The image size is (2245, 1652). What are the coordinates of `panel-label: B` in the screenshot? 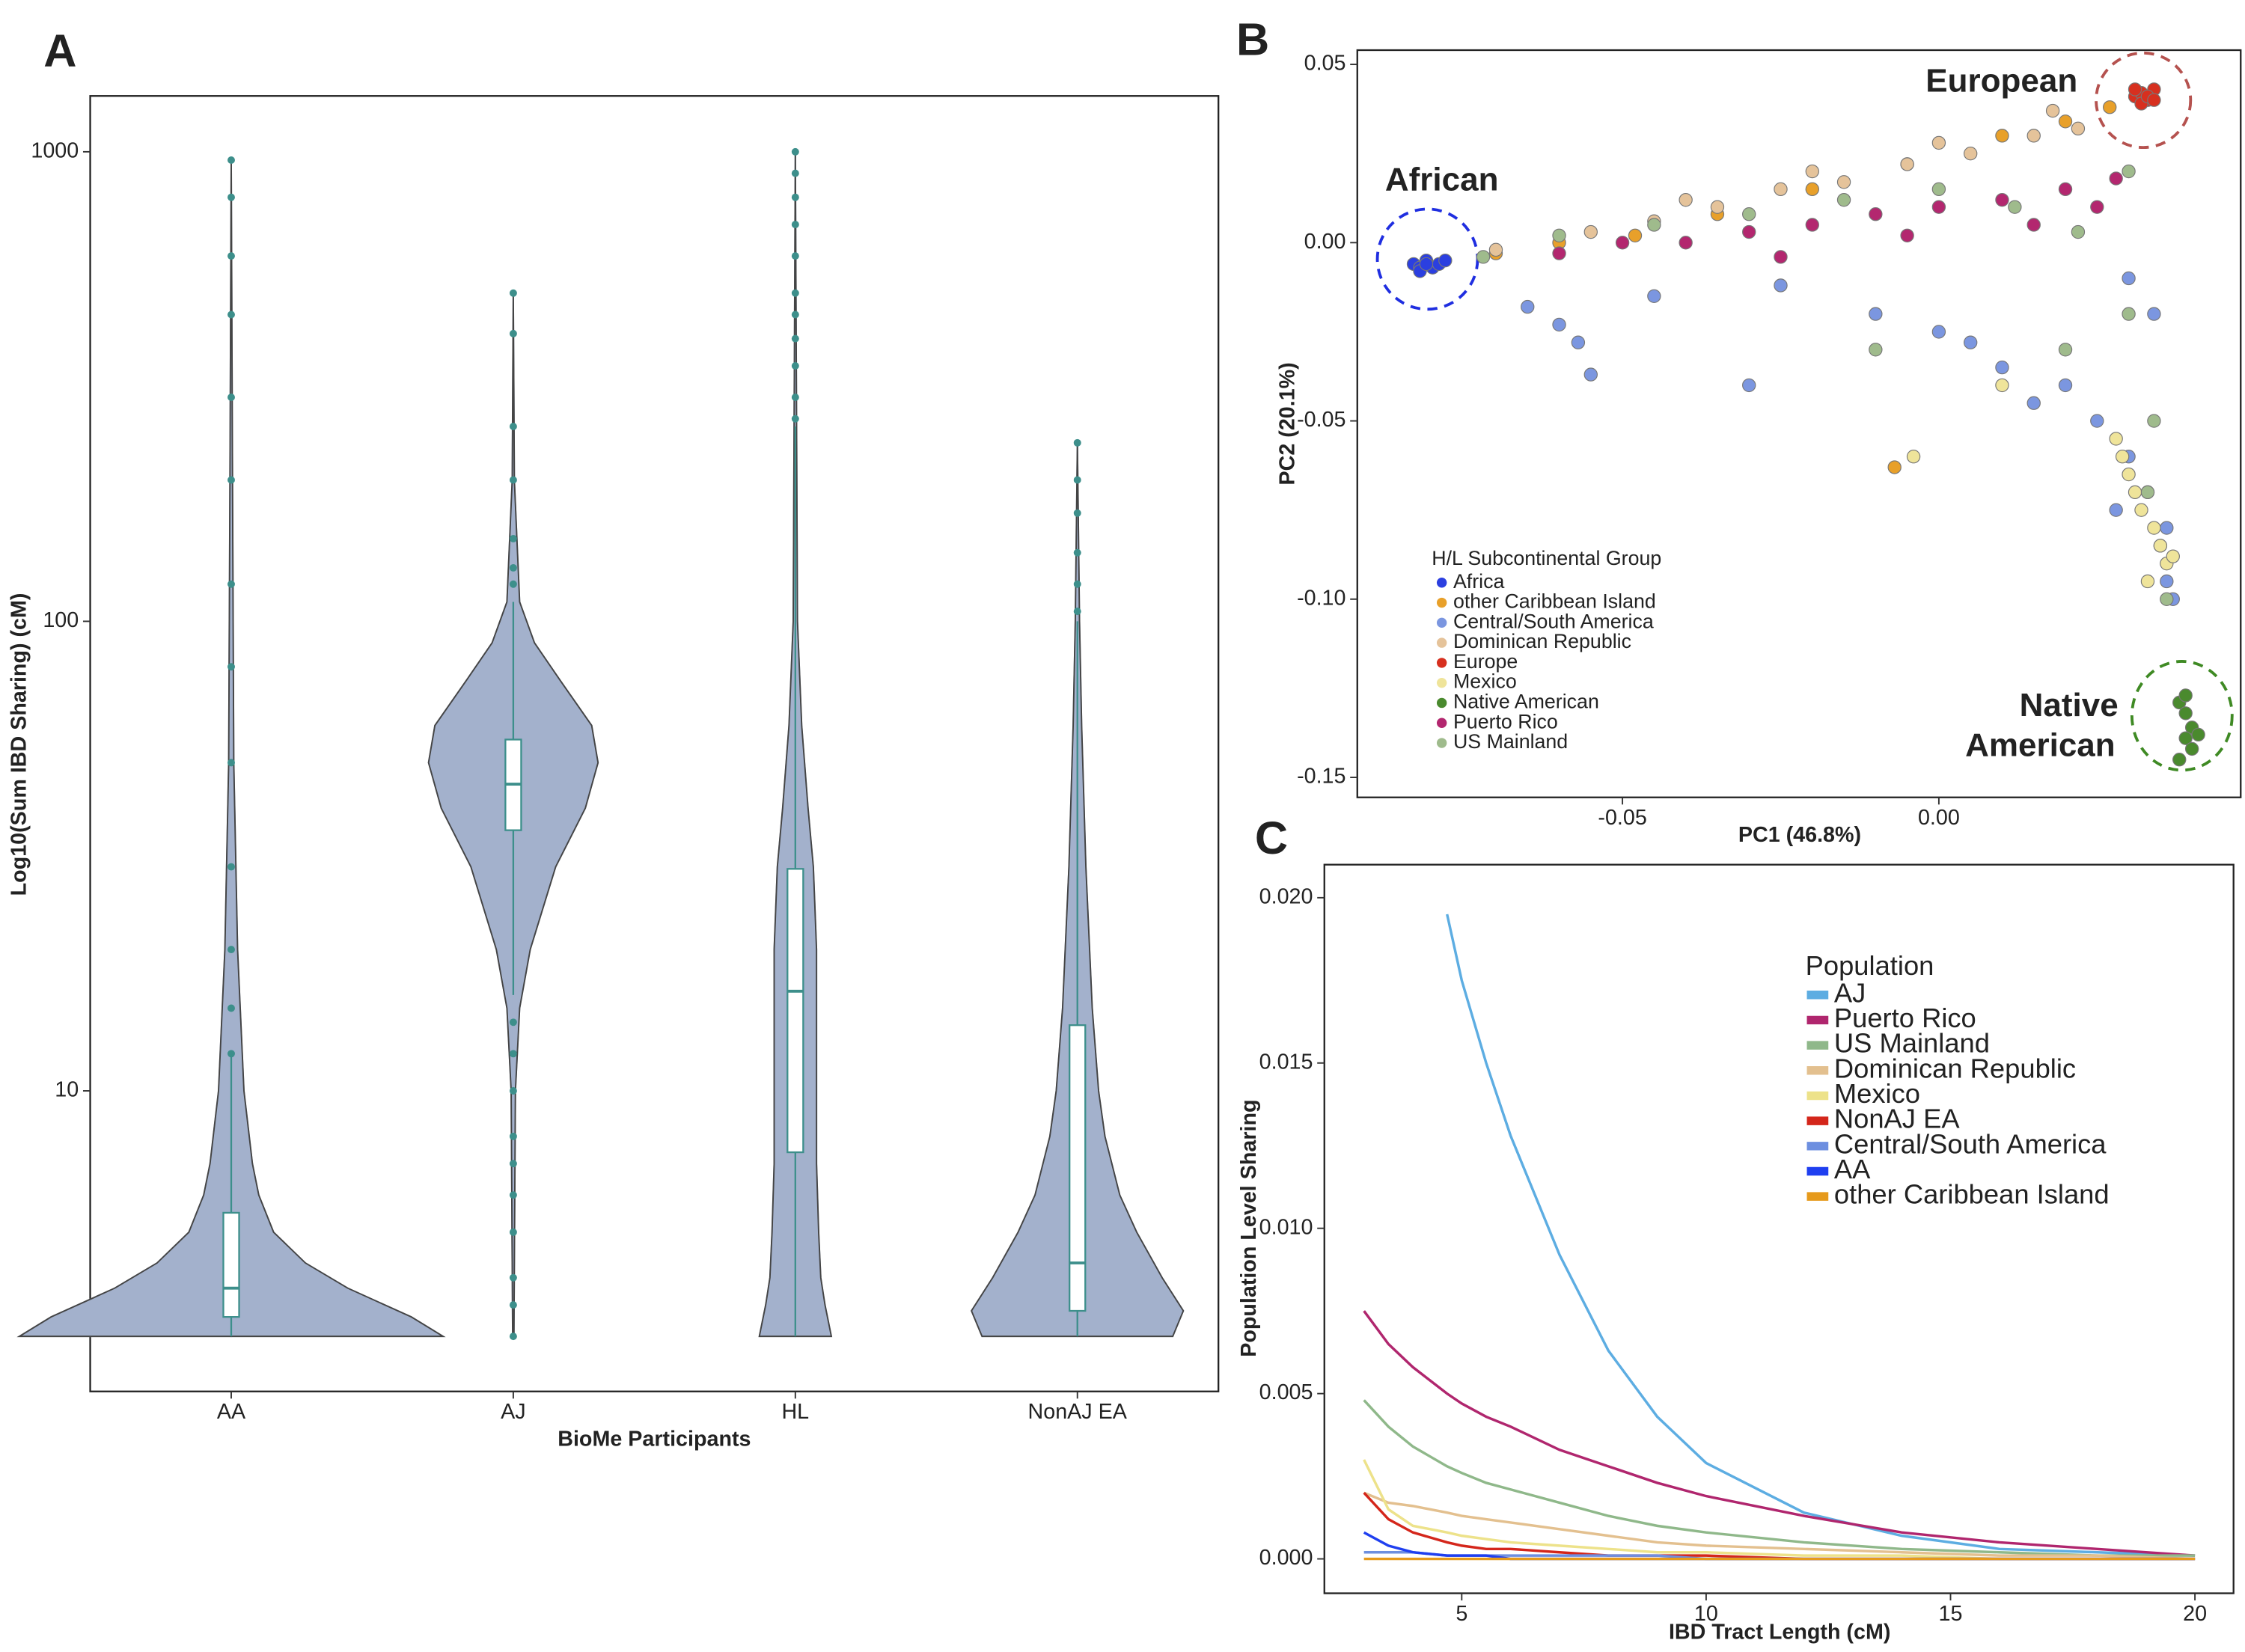 It's located at (1252, 39).